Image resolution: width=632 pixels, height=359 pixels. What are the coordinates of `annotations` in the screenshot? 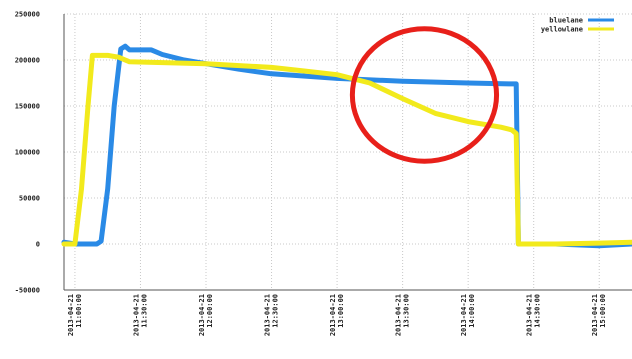 It's located at (424, 95).